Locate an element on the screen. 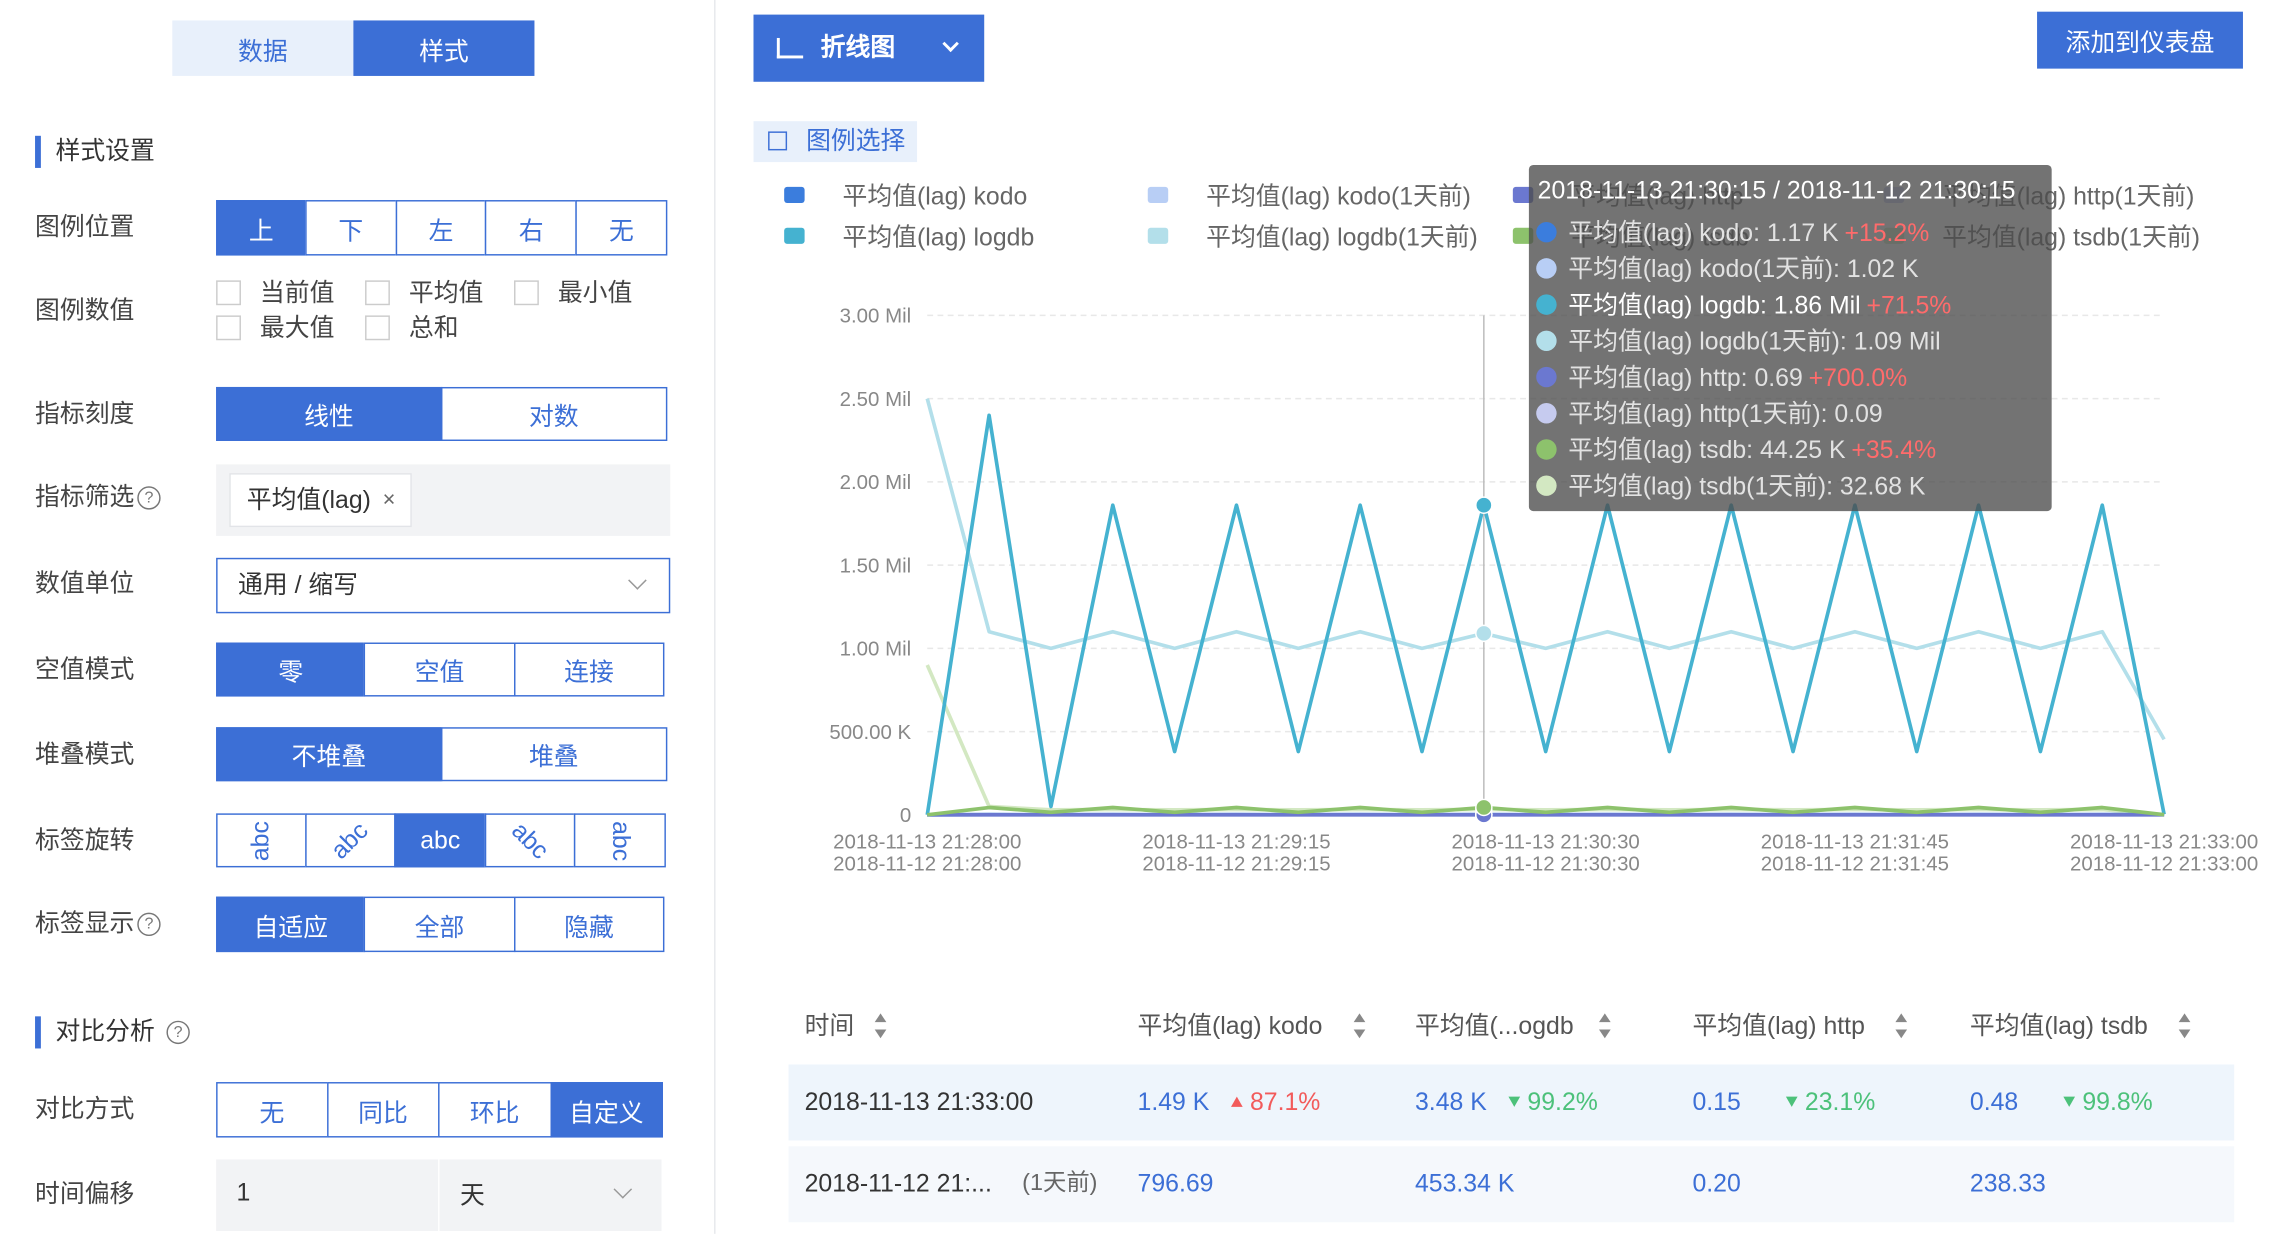  legend-swatch is located at coordinates (1158, 235).